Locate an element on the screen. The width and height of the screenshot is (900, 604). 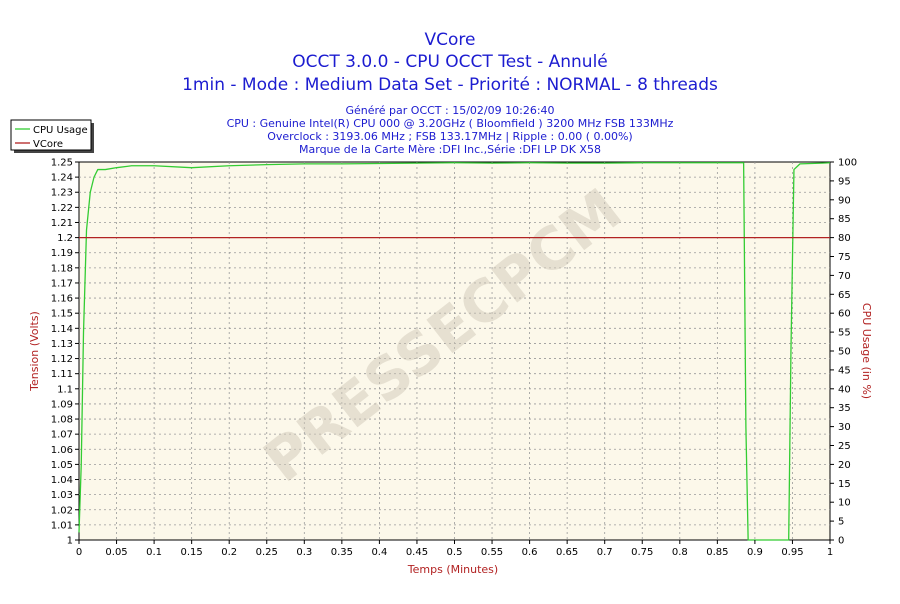
y2-tick-label: 45 is located at coordinates (844, 370).